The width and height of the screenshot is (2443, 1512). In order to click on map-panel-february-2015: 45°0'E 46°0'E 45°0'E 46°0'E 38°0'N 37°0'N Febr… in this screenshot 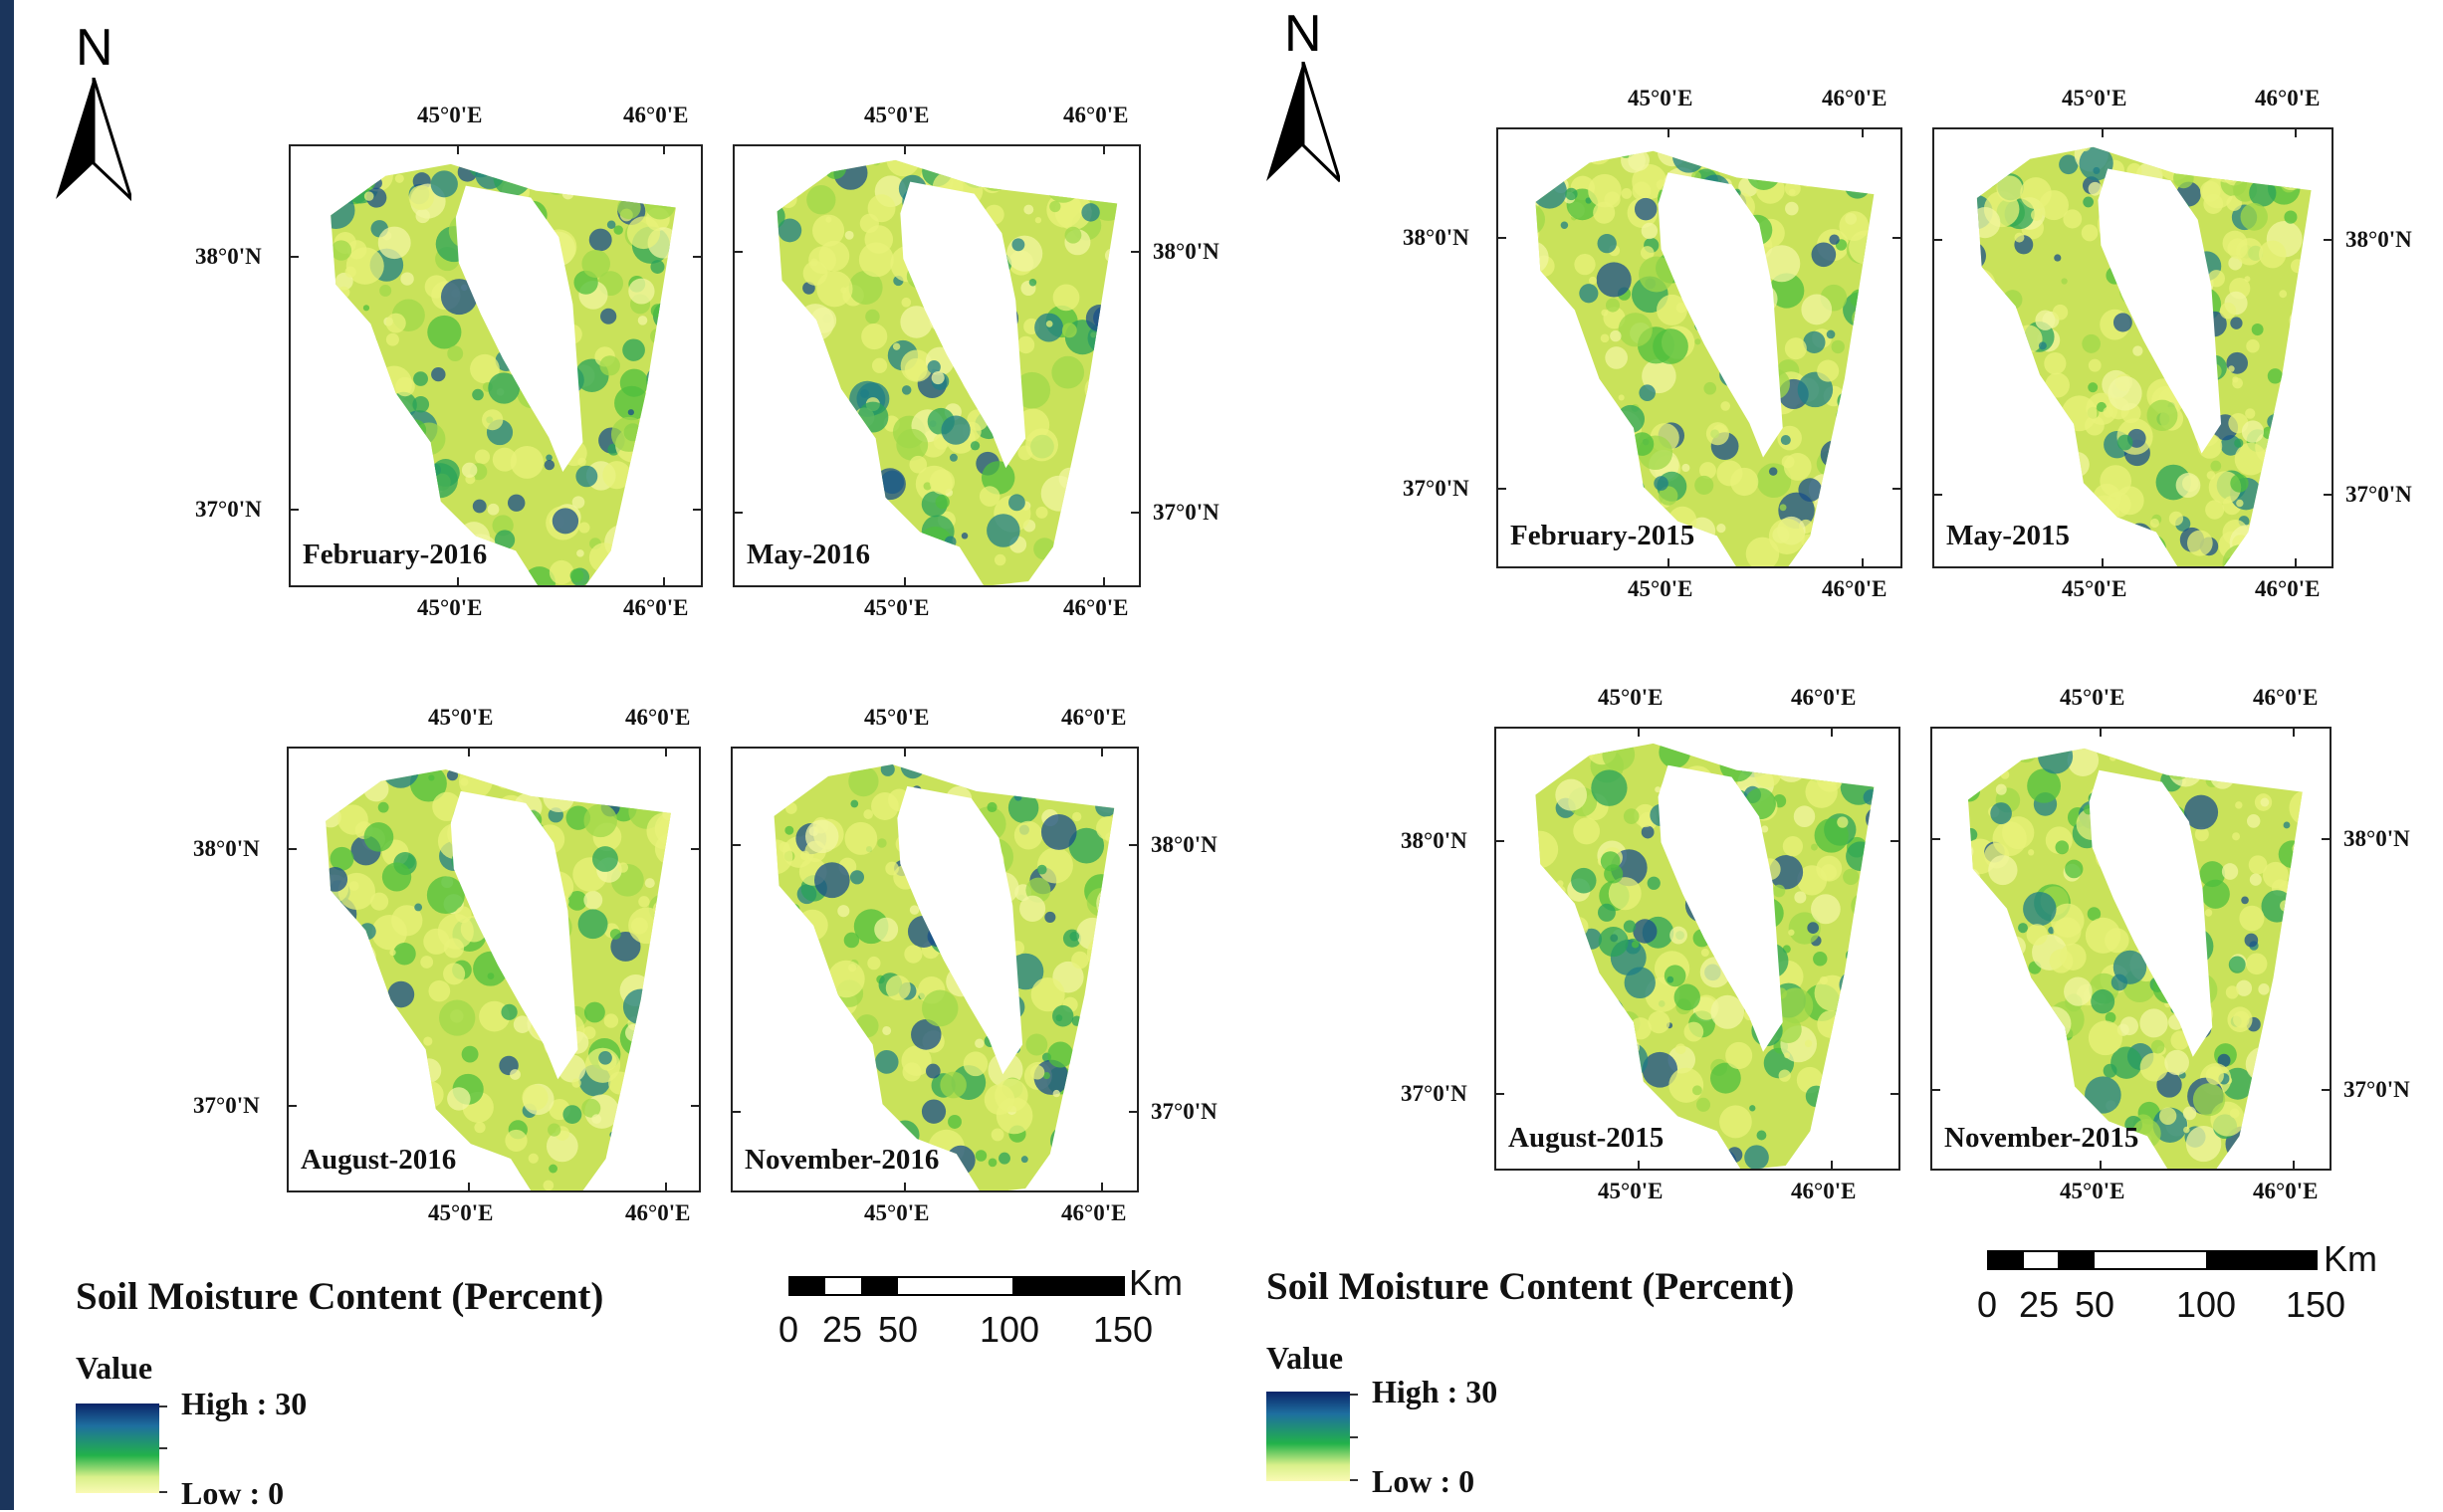, I will do `click(1652, 343)`.